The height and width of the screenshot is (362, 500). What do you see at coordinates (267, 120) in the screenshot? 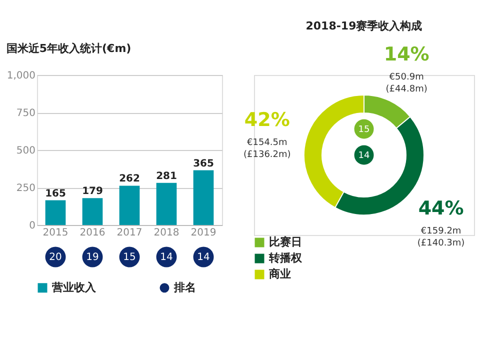
I see `data-label: 42%` at bounding box center [267, 120].